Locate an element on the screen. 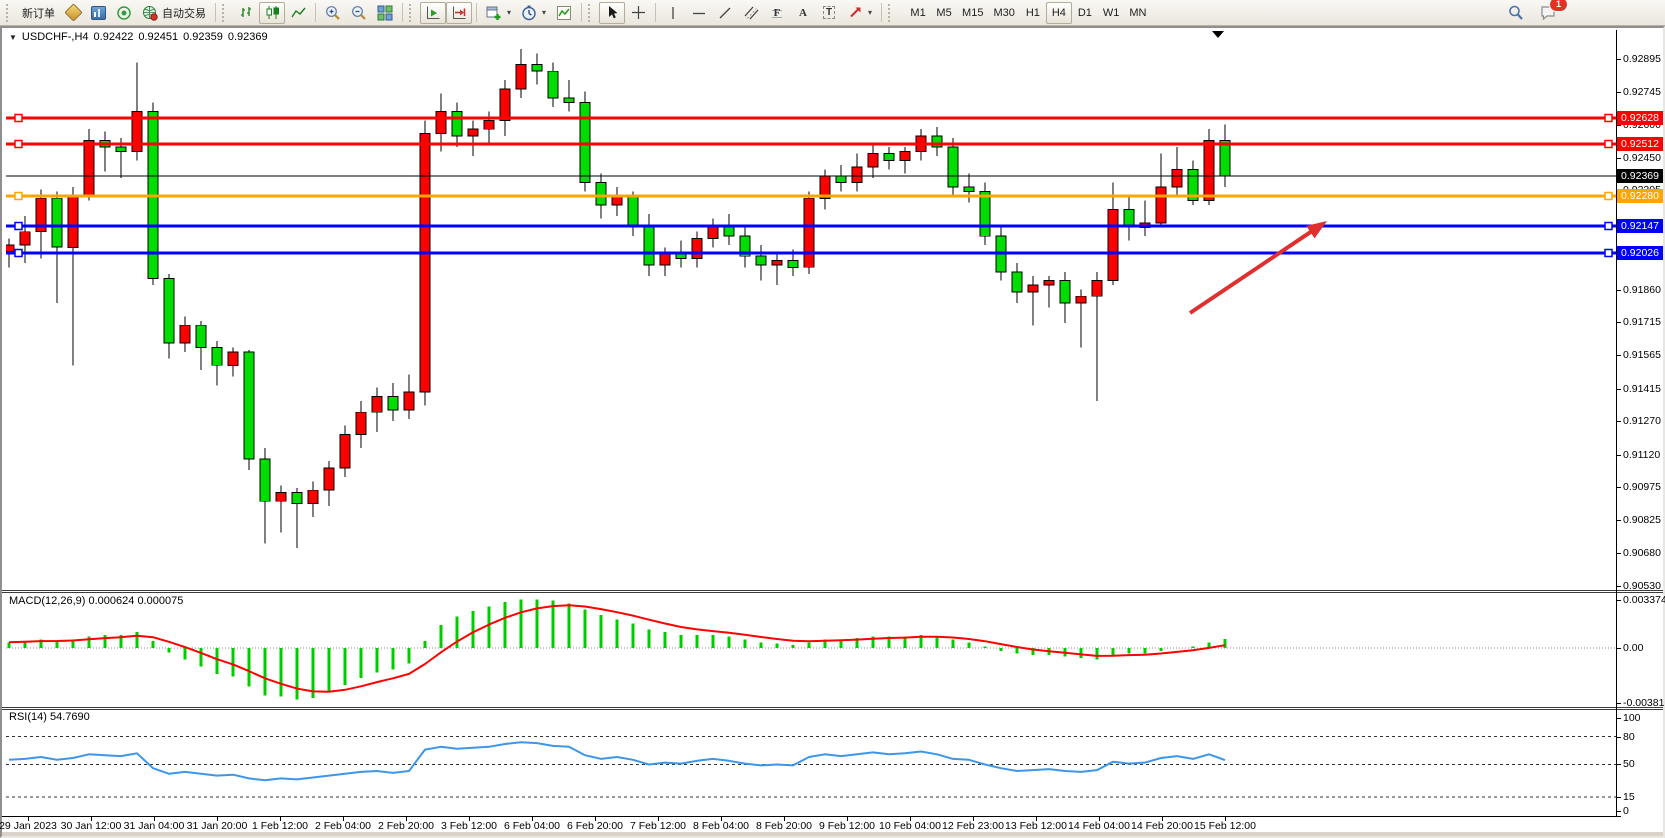 Image resolution: width=1665 pixels, height=838 pixels. chart-shift-button is located at coordinates (459, 12).